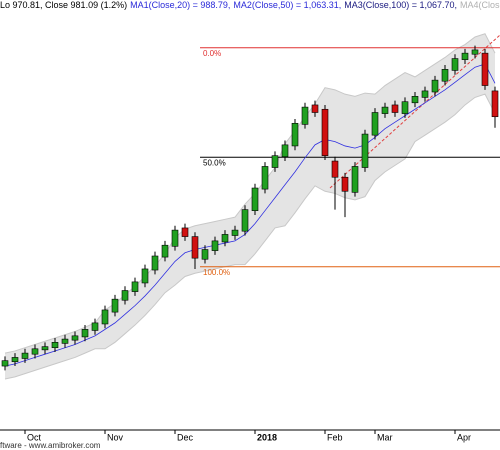 The height and width of the screenshot is (450, 500). Describe the element at coordinates (414, 111) in the screenshot. I see `trend-line` at that location.